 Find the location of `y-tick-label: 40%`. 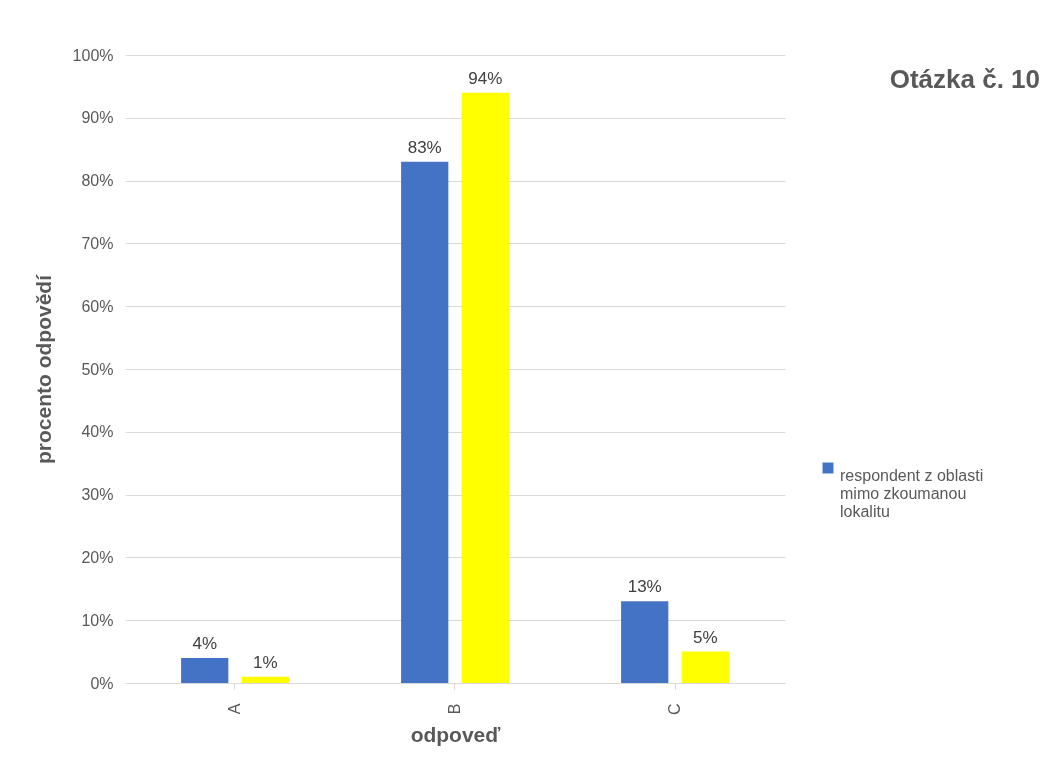

y-tick-label: 40% is located at coordinates (97, 432).